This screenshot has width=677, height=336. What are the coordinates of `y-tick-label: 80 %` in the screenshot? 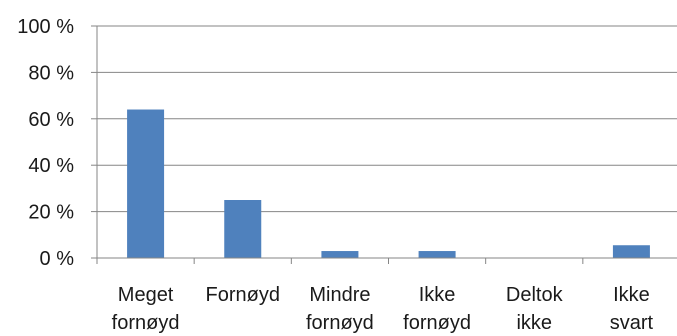 It's located at (51, 73).